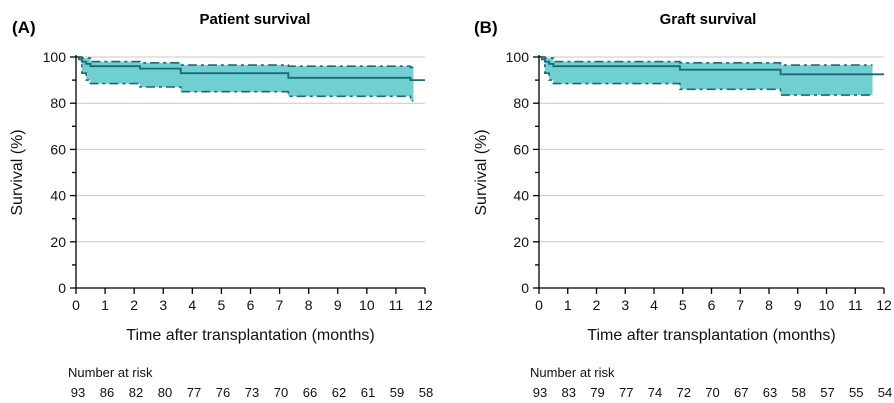  What do you see at coordinates (245, 62) in the screenshot?
I see `panel-a-upper-ci-line` at bounding box center [245, 62].